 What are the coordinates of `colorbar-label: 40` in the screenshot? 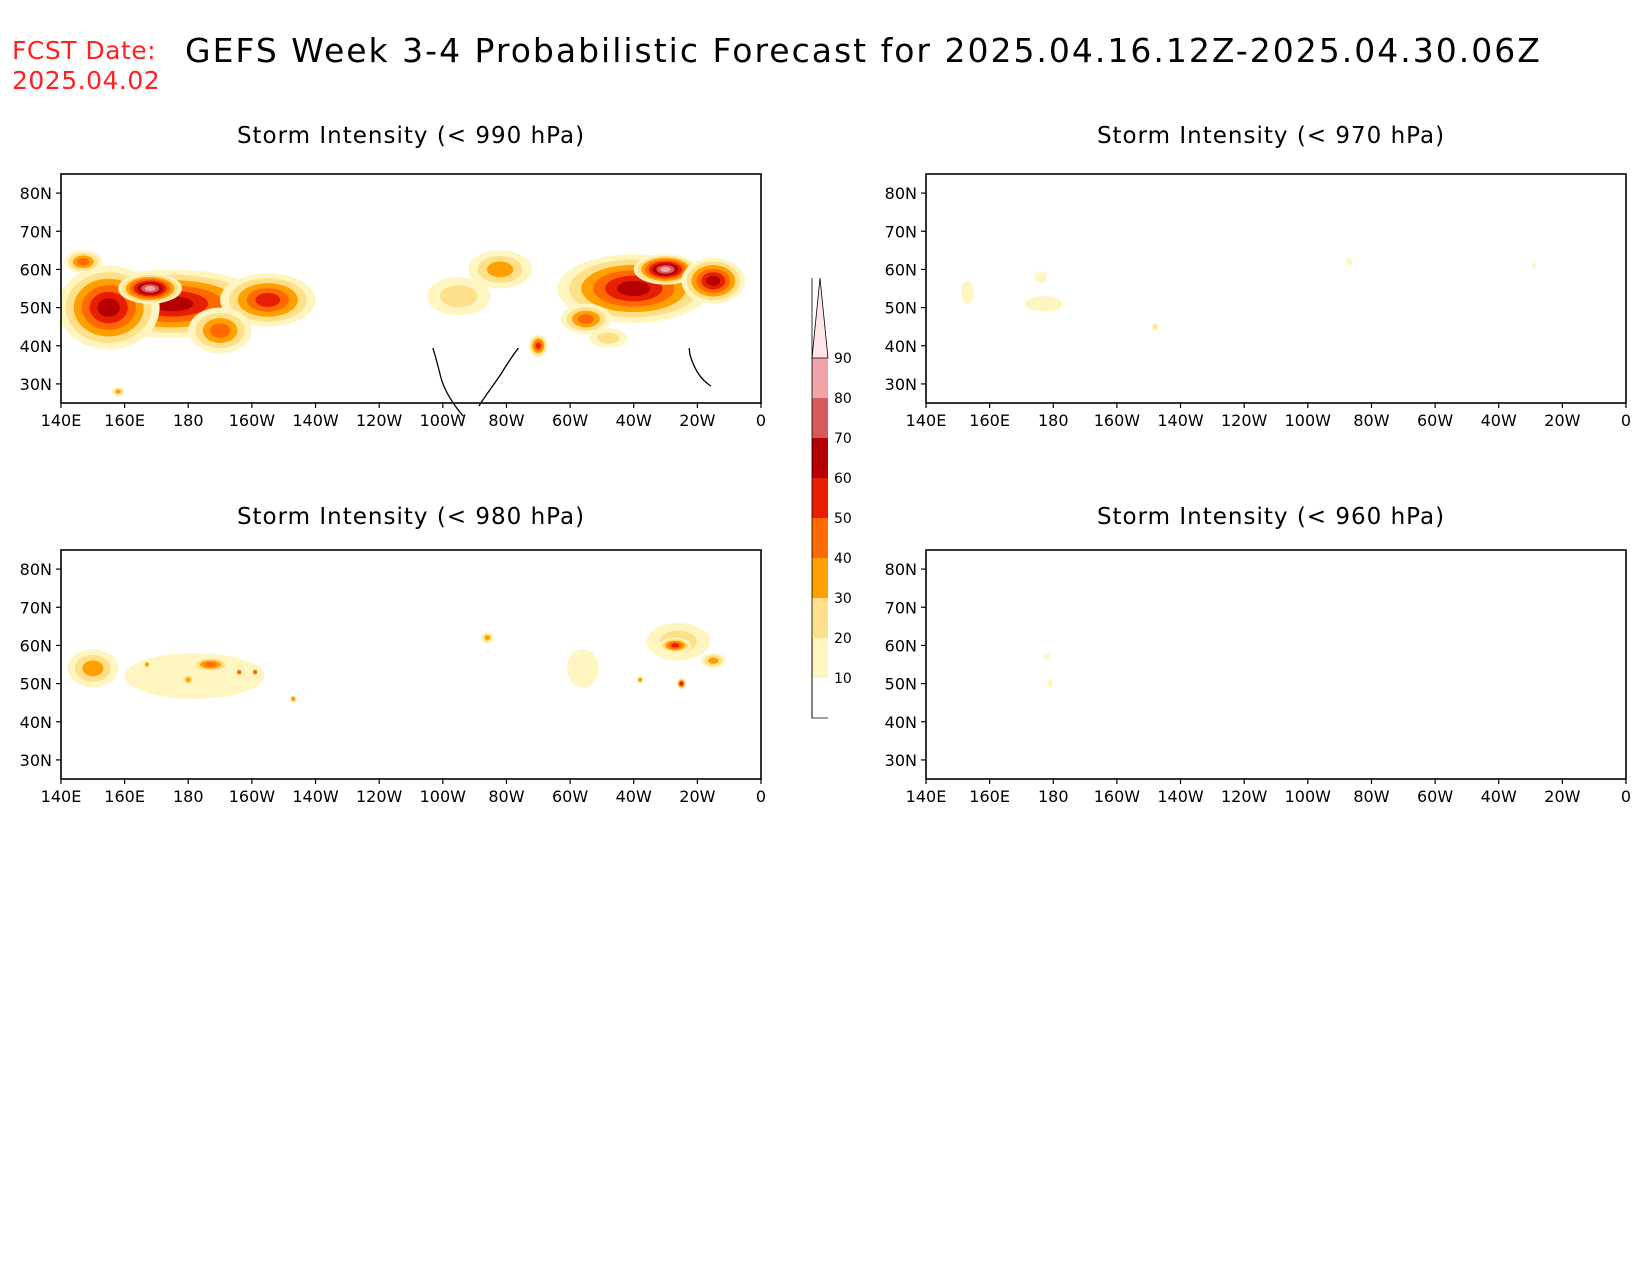 It's located at (843, 559).